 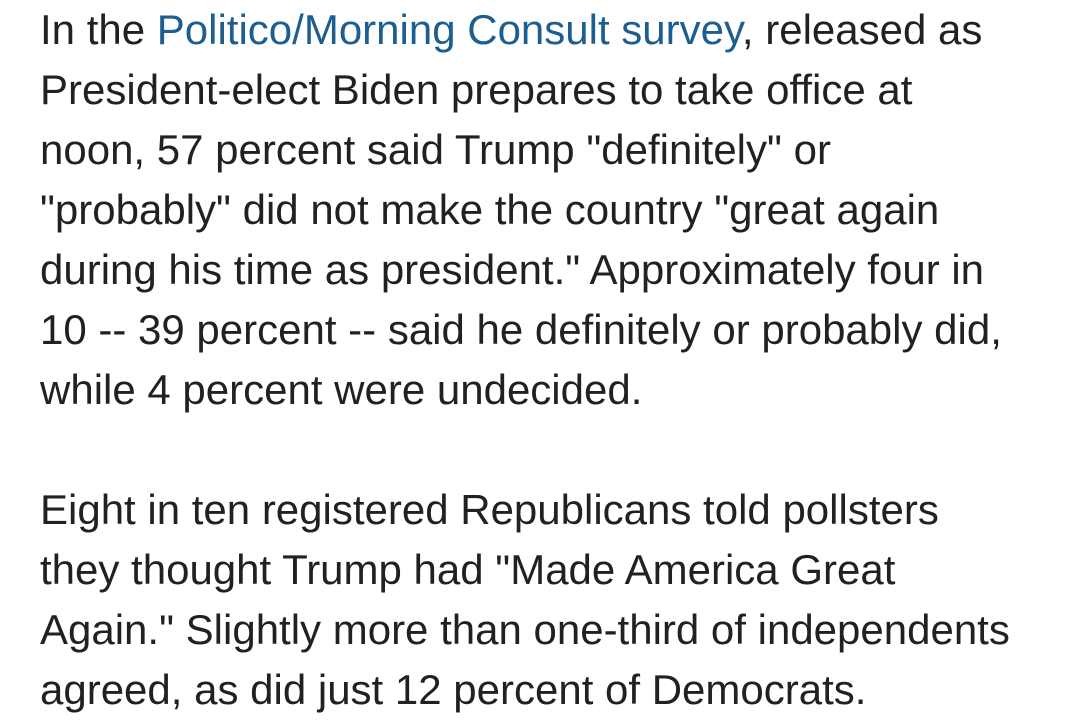 What do you see at coordinates (341, 389) in the screenshot?
I see `text-line: while 4 percent were undecided.` at bounding box center [341, 389].